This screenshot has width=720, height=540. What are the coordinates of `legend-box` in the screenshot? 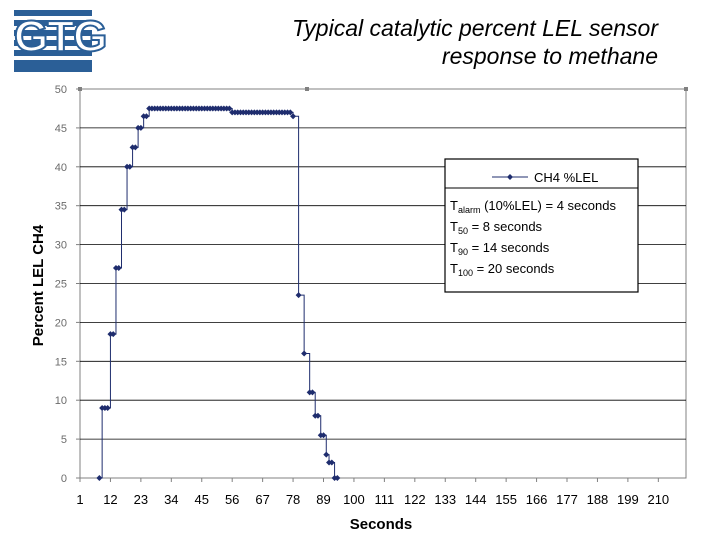 It's located at (541, 225).